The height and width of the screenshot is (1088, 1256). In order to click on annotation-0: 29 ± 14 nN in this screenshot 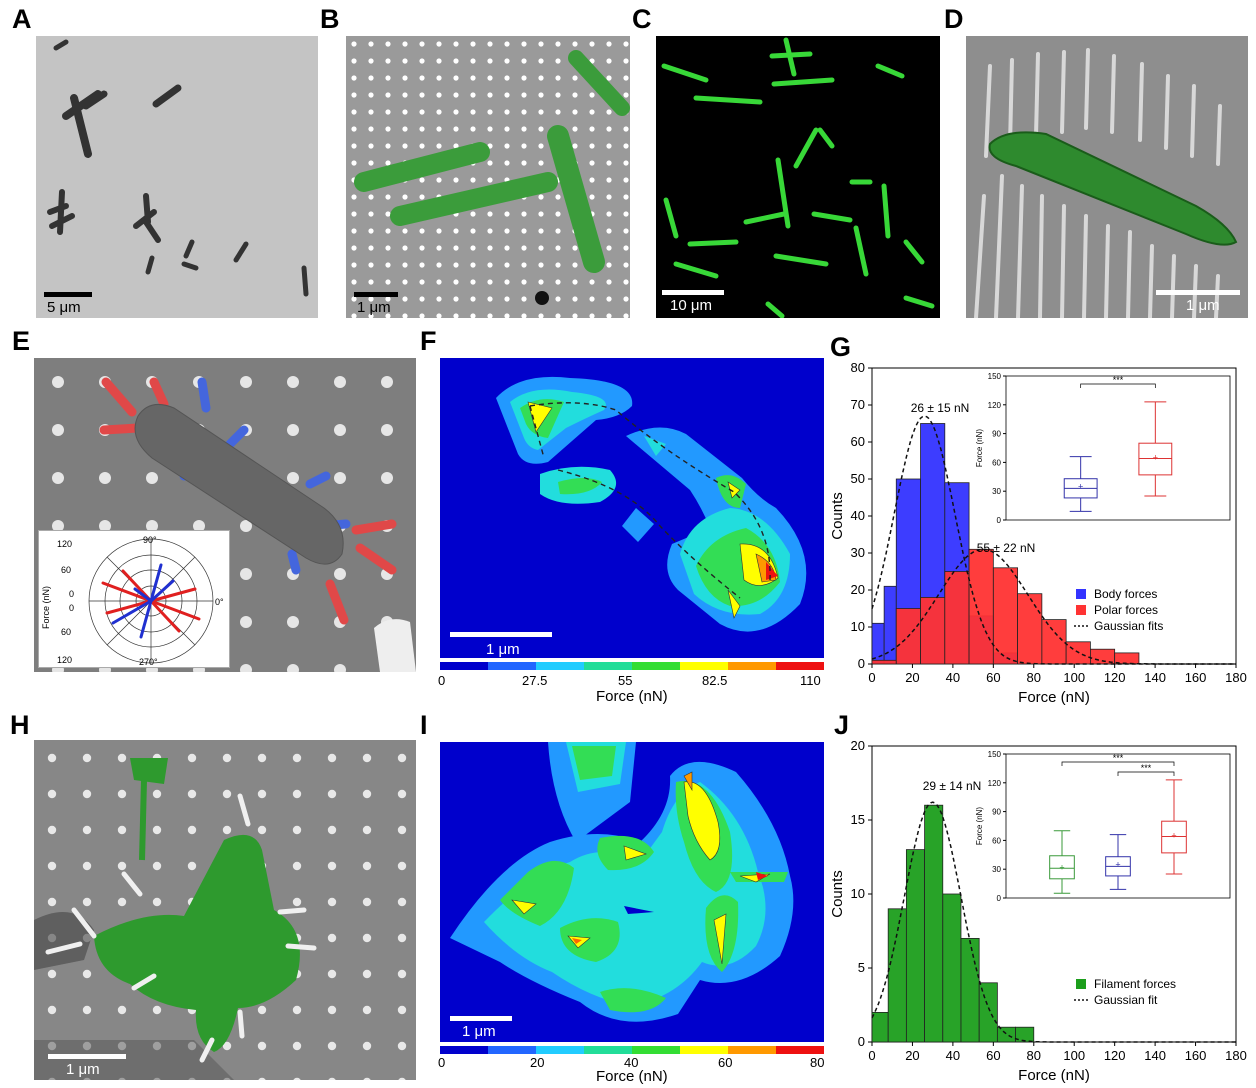, I will do `click(952, 786)`.